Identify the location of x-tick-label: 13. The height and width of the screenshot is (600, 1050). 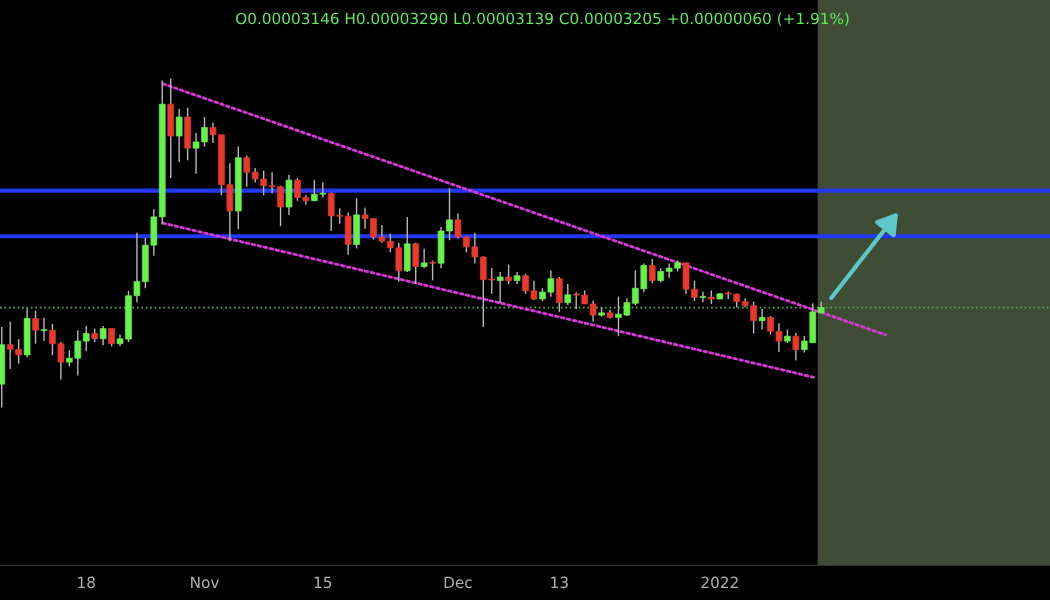
(559, 582).